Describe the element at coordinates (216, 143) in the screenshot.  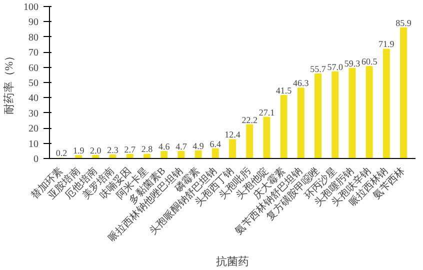
I see `data-label: 6.4` at that location.